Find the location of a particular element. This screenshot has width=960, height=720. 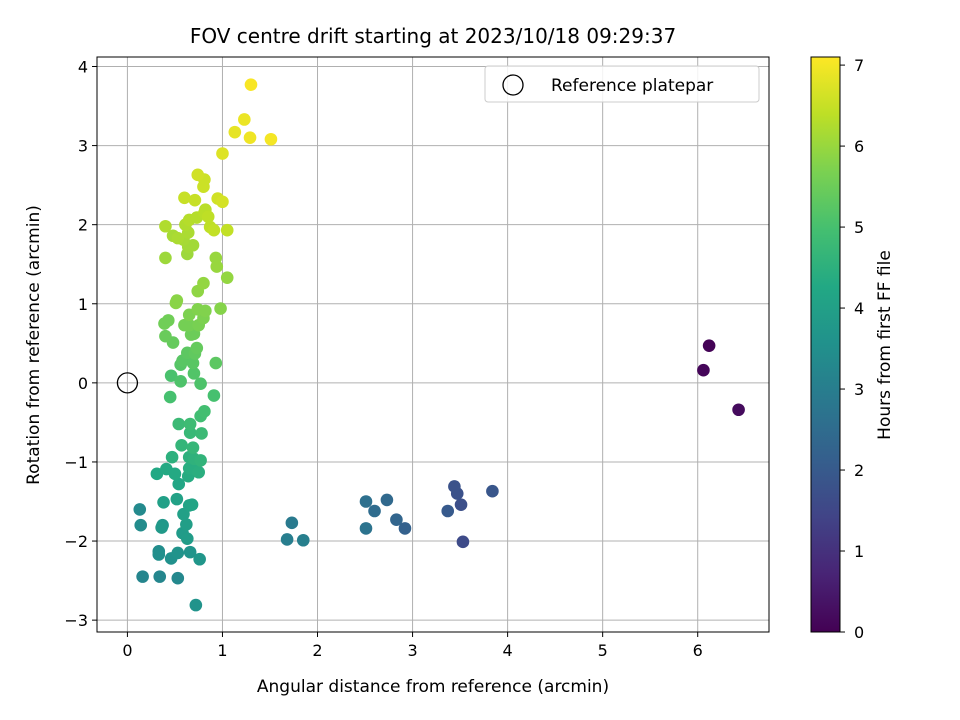

colorbar-tick-label: 6 is located at coordinates (859, 146).